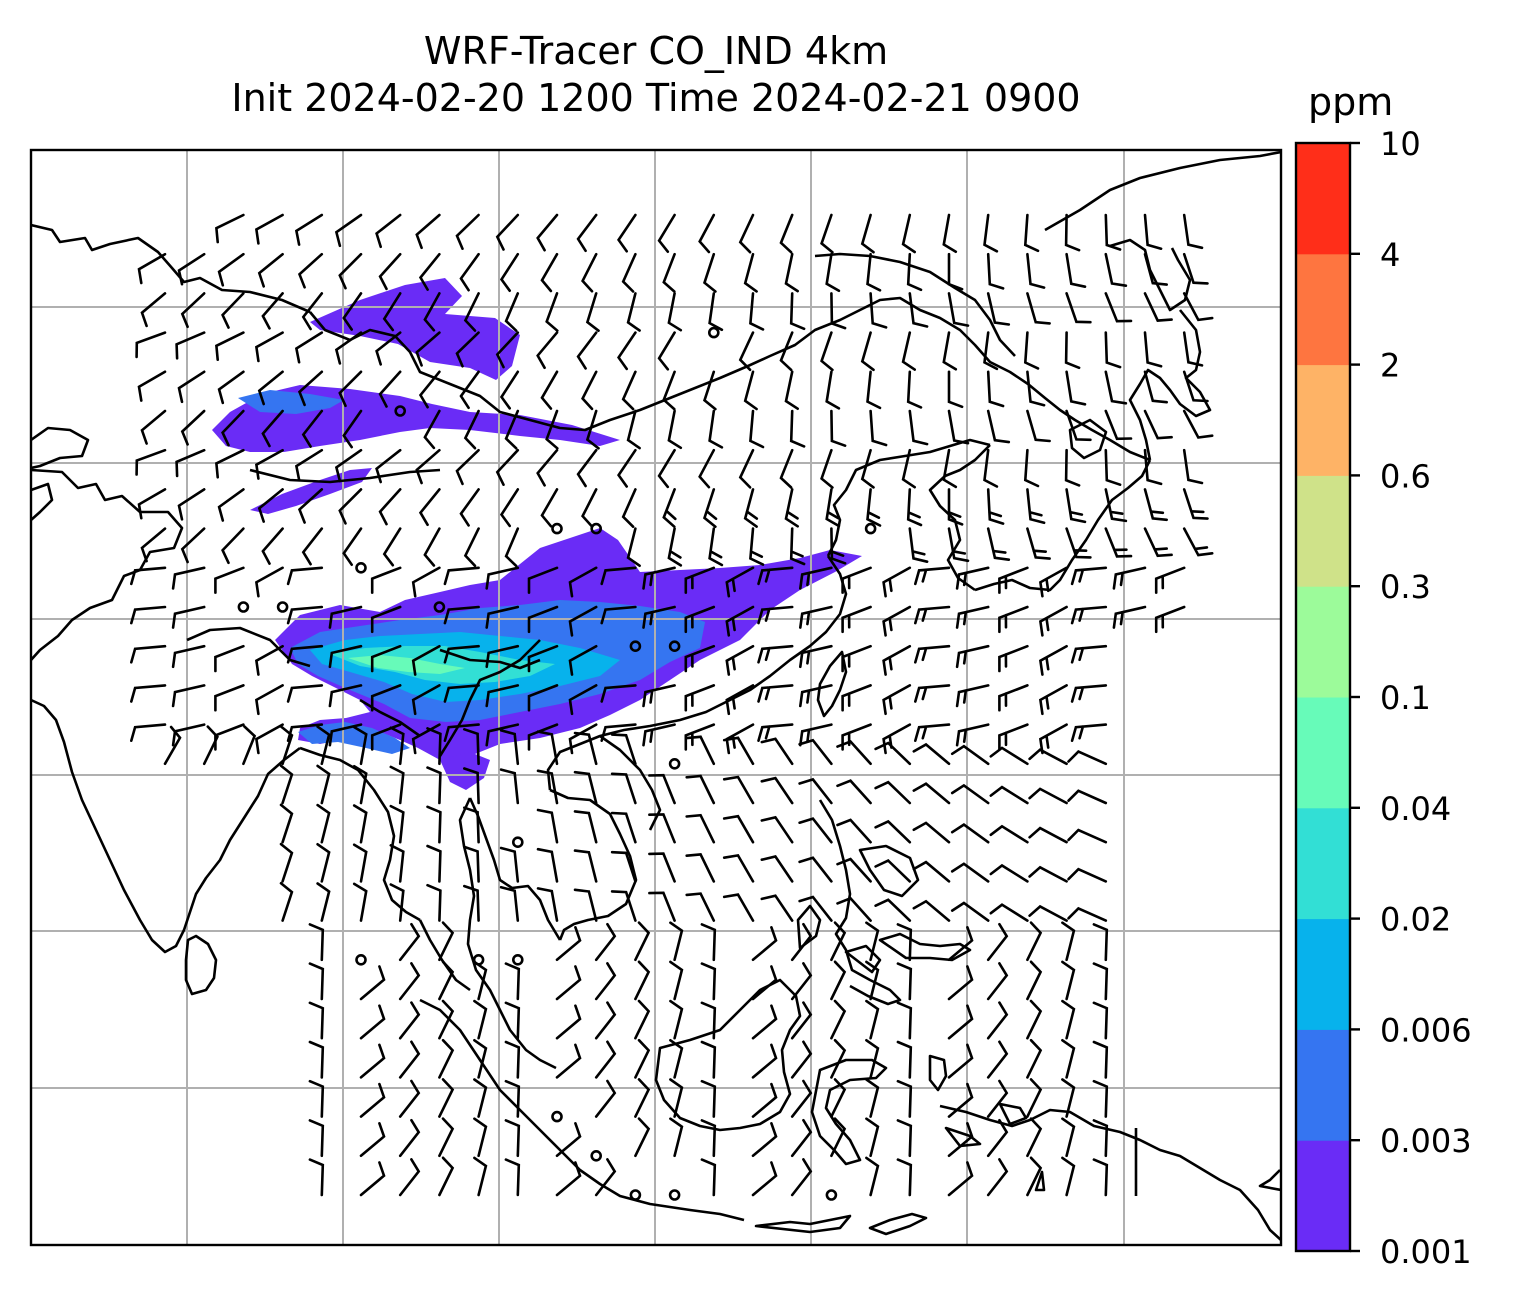  I want to click on plume-main-core-c, so click(406, 664).